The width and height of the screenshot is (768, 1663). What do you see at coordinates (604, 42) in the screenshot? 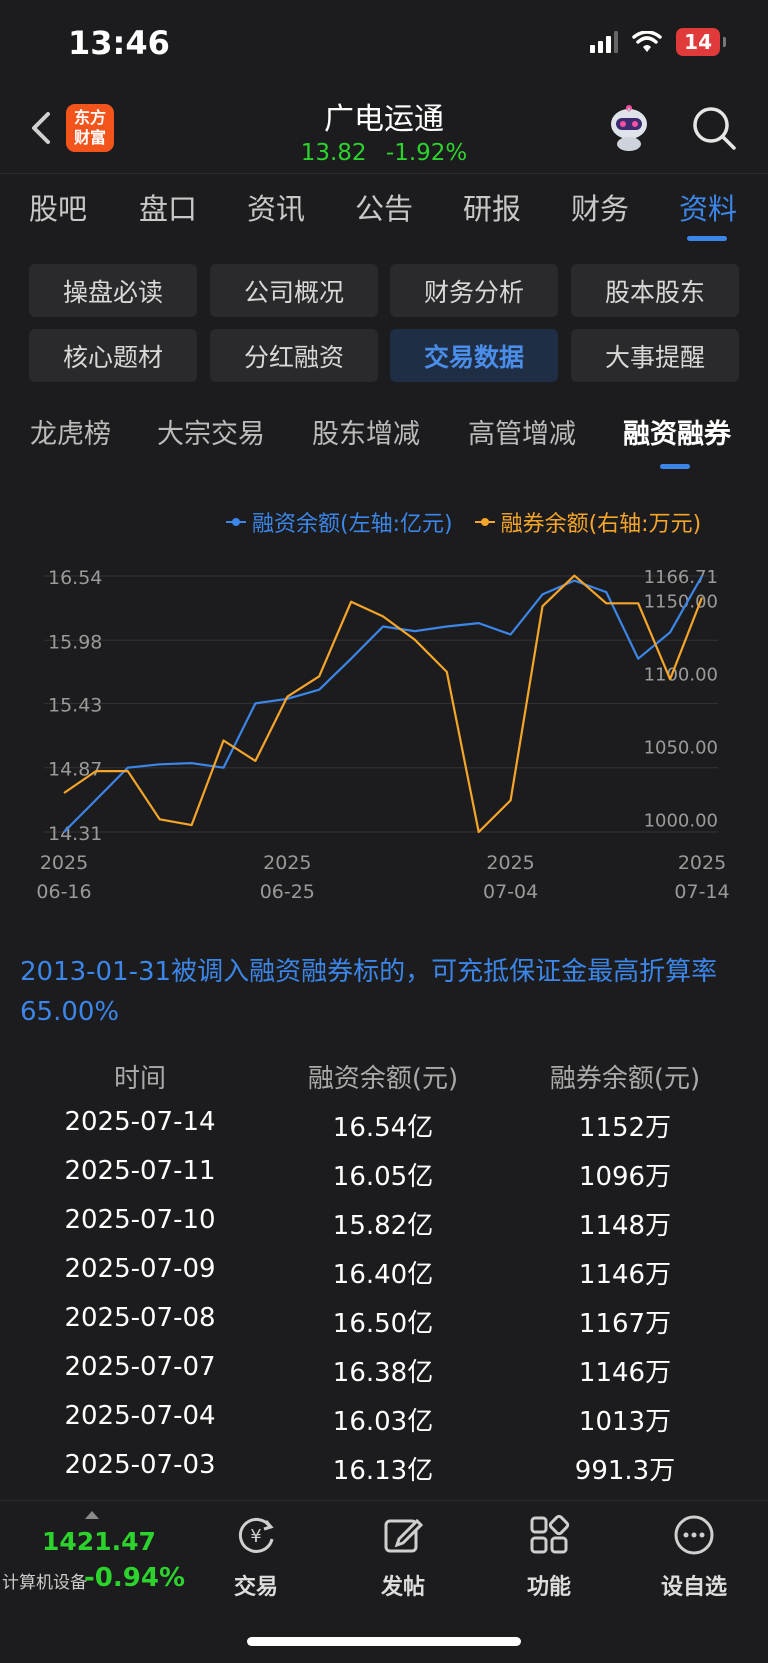
I see `signal-icon` at bounding box center [604, 42].